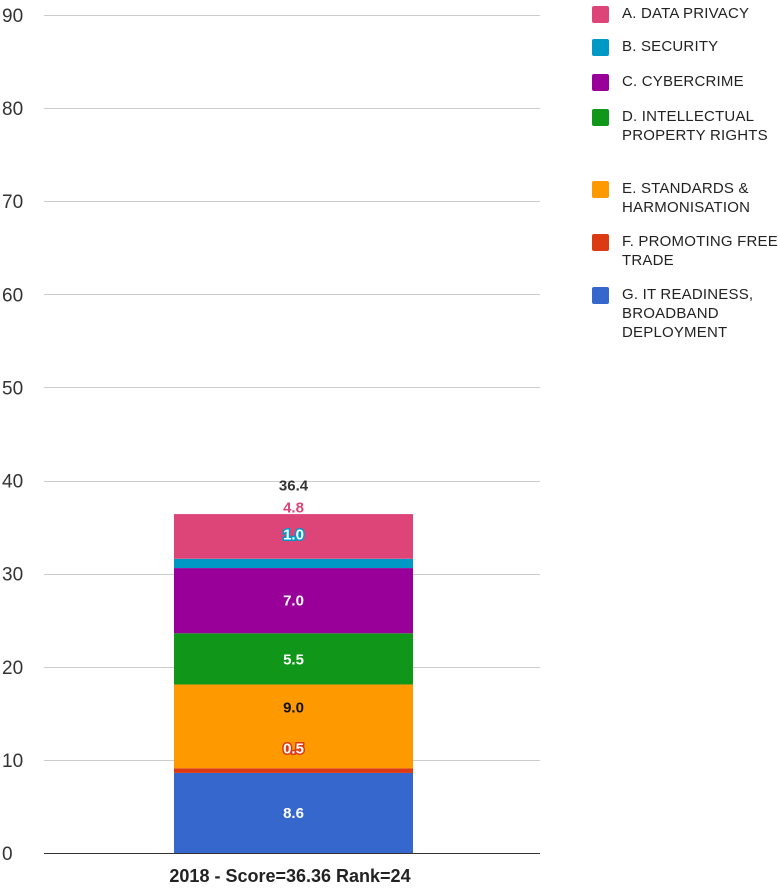  I want to click on segment-value-label: 1.0, so click(293, 535).